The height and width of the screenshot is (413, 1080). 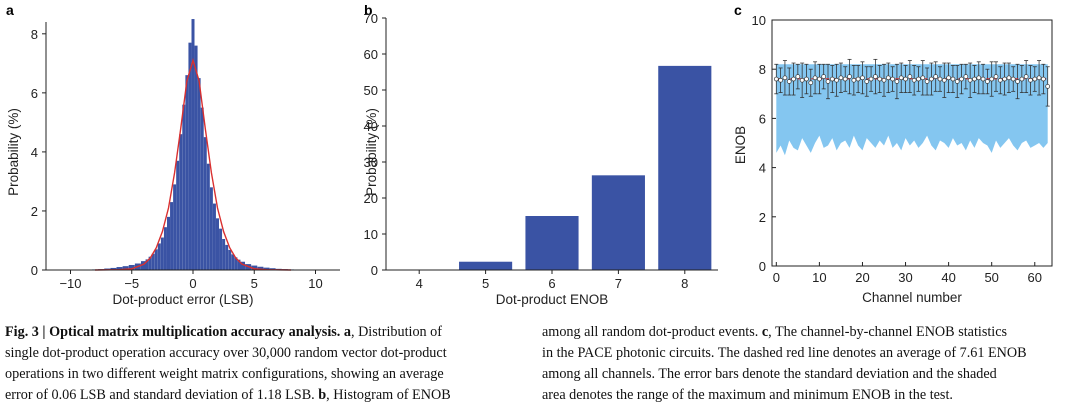 I want to click on x-tick-label: −5, so click(x=131, y=283).